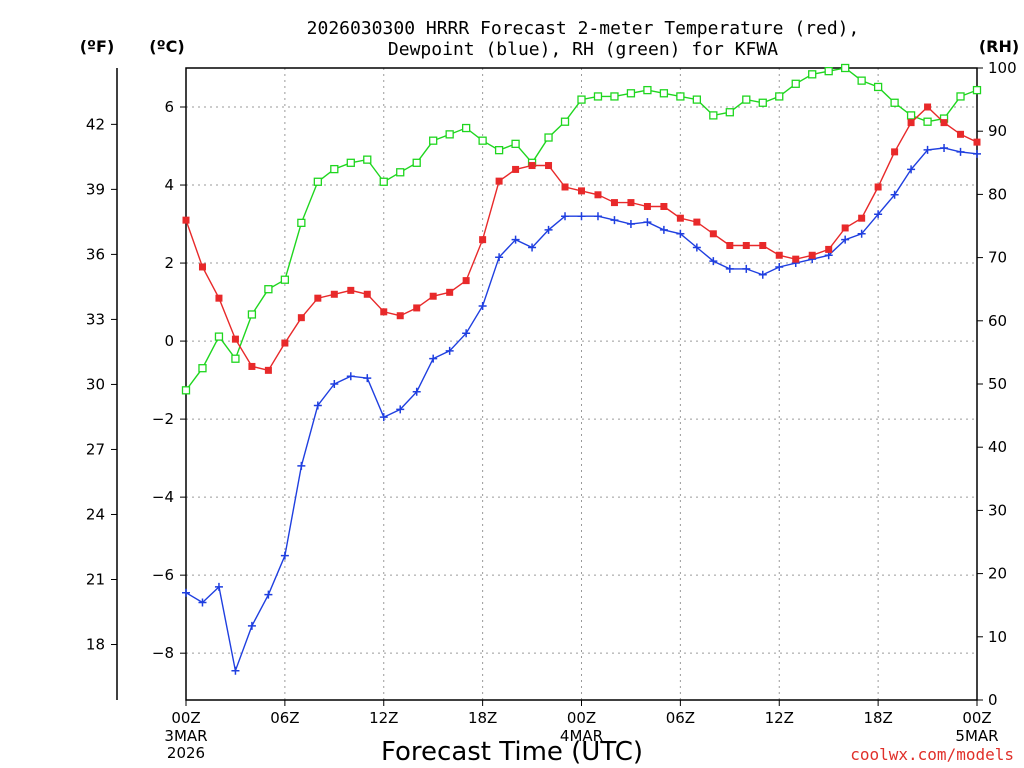  What do you see at coordinates (163, 419) in the screenshot?
I see `celsius-tick-label: −2` at bounding box center [163, 419].